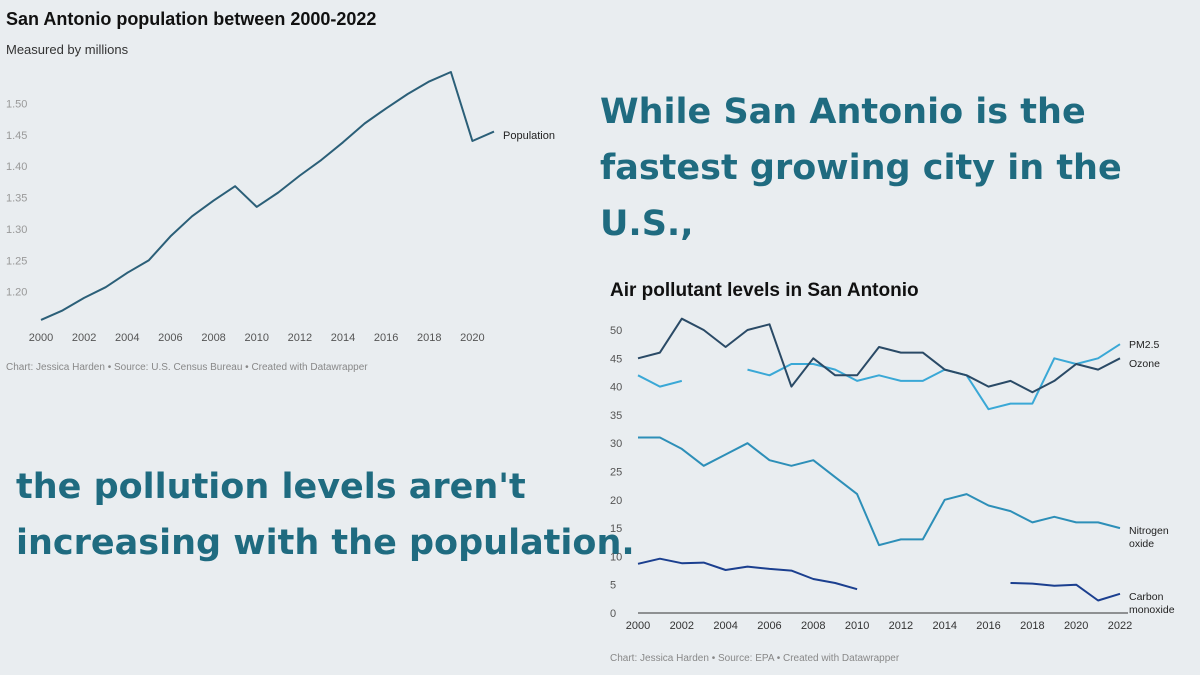  What do you see at coordinates (1141, 544) in the screenshot?
I see `series-label-nitrogen-oxide: oxide` at bounding box center [1141, 544].